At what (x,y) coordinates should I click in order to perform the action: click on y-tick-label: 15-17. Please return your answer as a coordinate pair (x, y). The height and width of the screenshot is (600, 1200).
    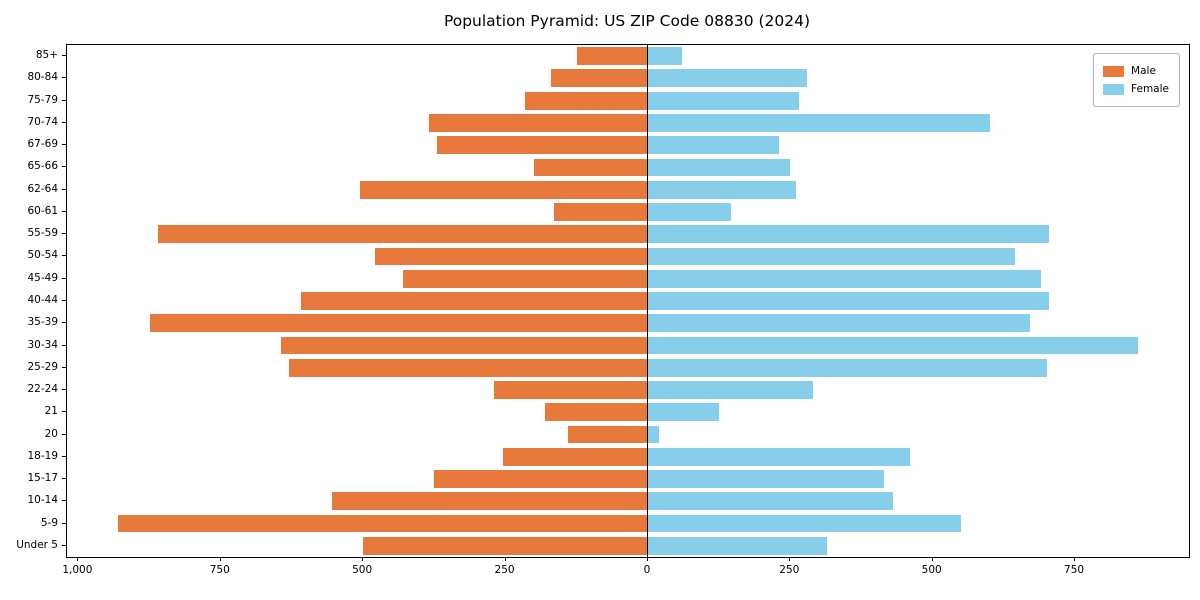
    Looking at the image, I should click on (42, 478).